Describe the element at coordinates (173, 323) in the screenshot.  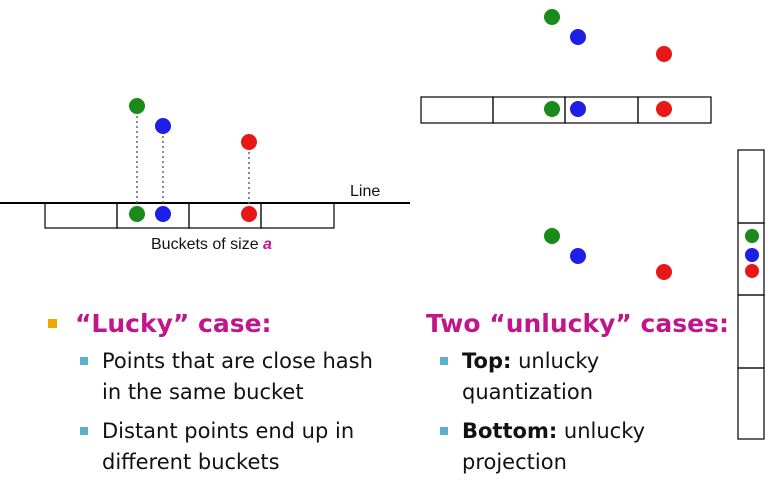
I see `lucky-case-heading-text: “Lucky” case:` at that location.